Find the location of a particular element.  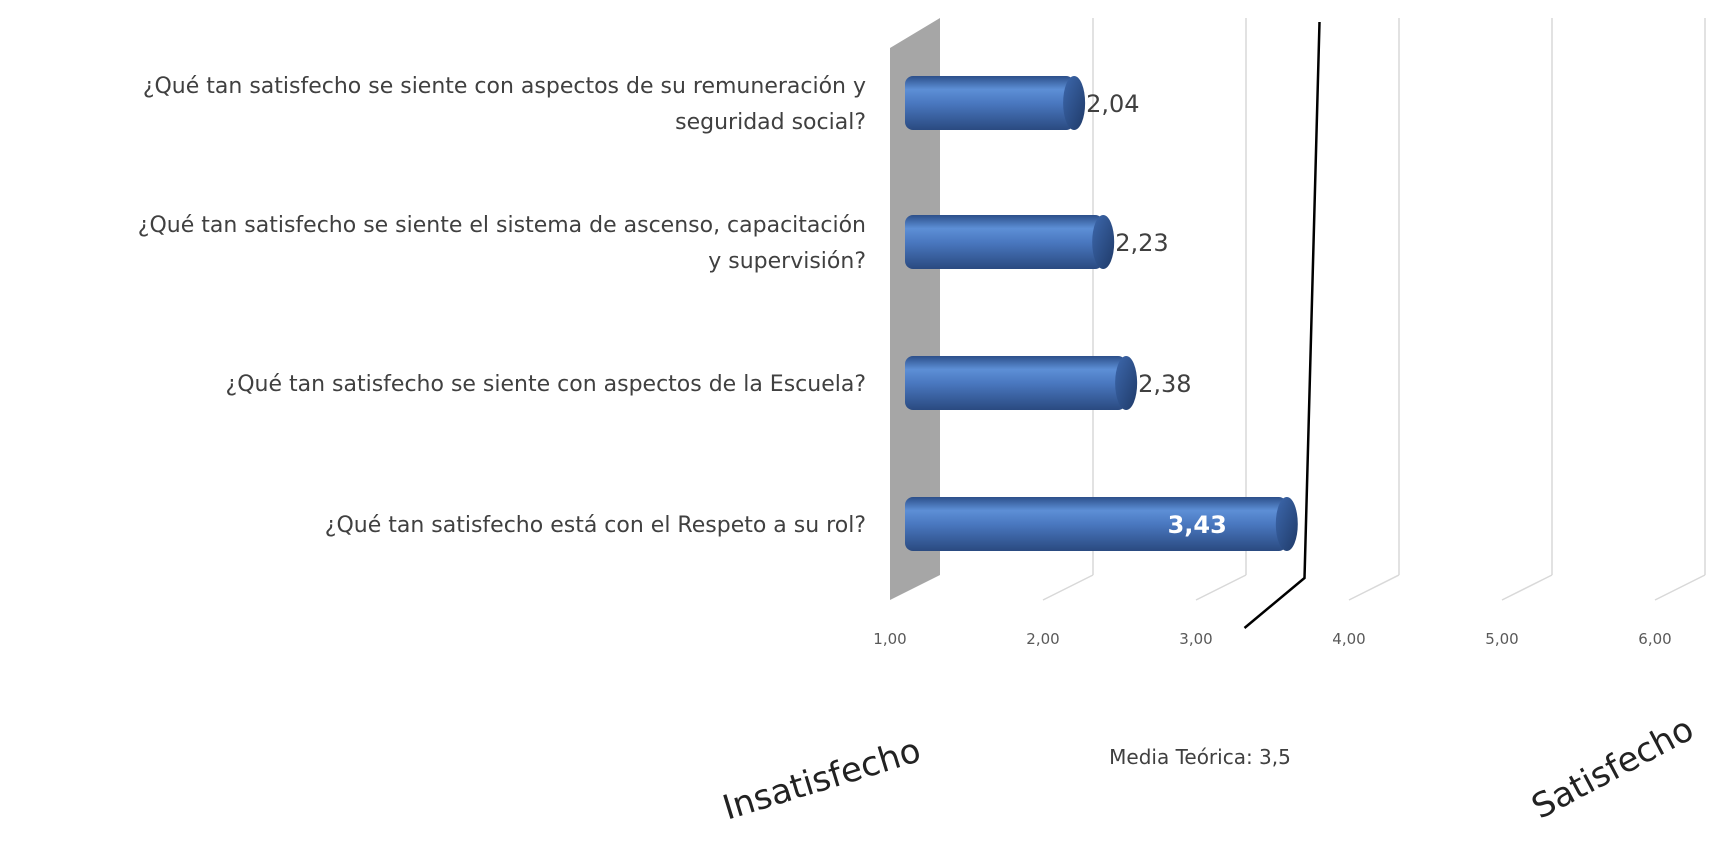

category-label: seguridad social? is located at coordinates (770, 122).